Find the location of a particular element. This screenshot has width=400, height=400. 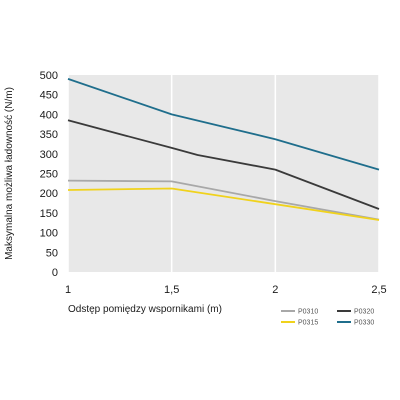

series-line-p0310 is located at coordinates (223, 200).